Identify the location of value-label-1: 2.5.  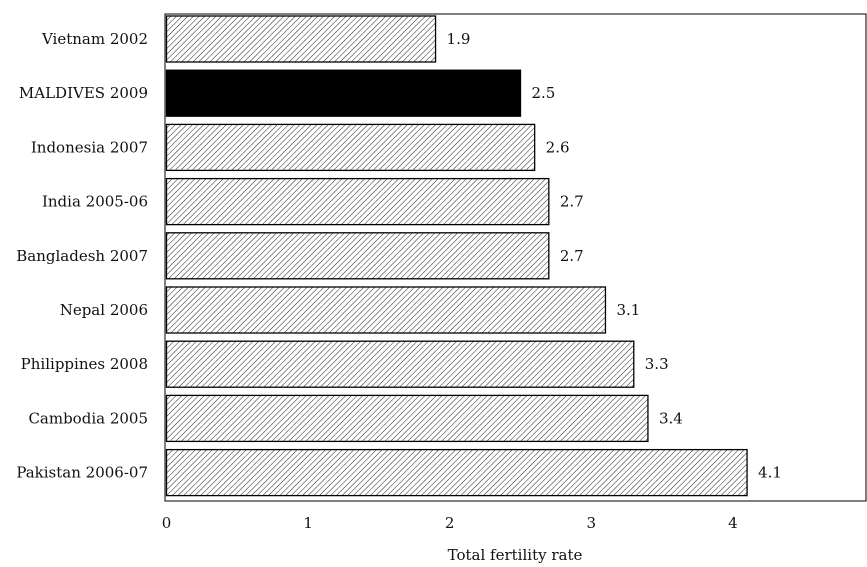
(544, 93).